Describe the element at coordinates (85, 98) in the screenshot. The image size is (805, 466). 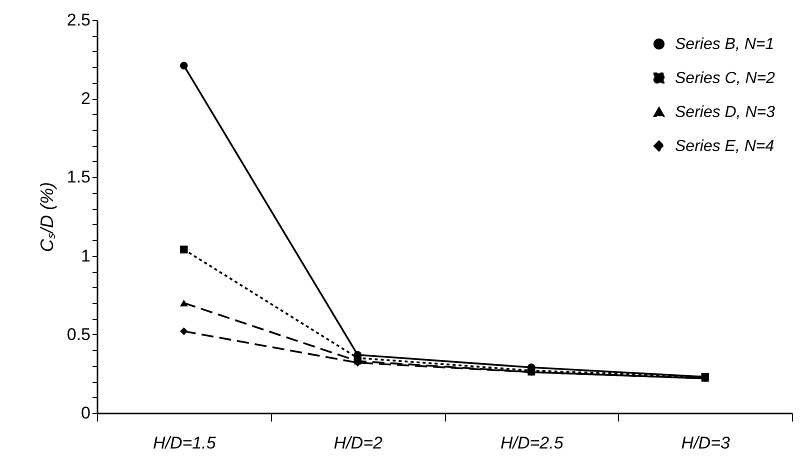
I see `y-tick-label: 2` at that location.